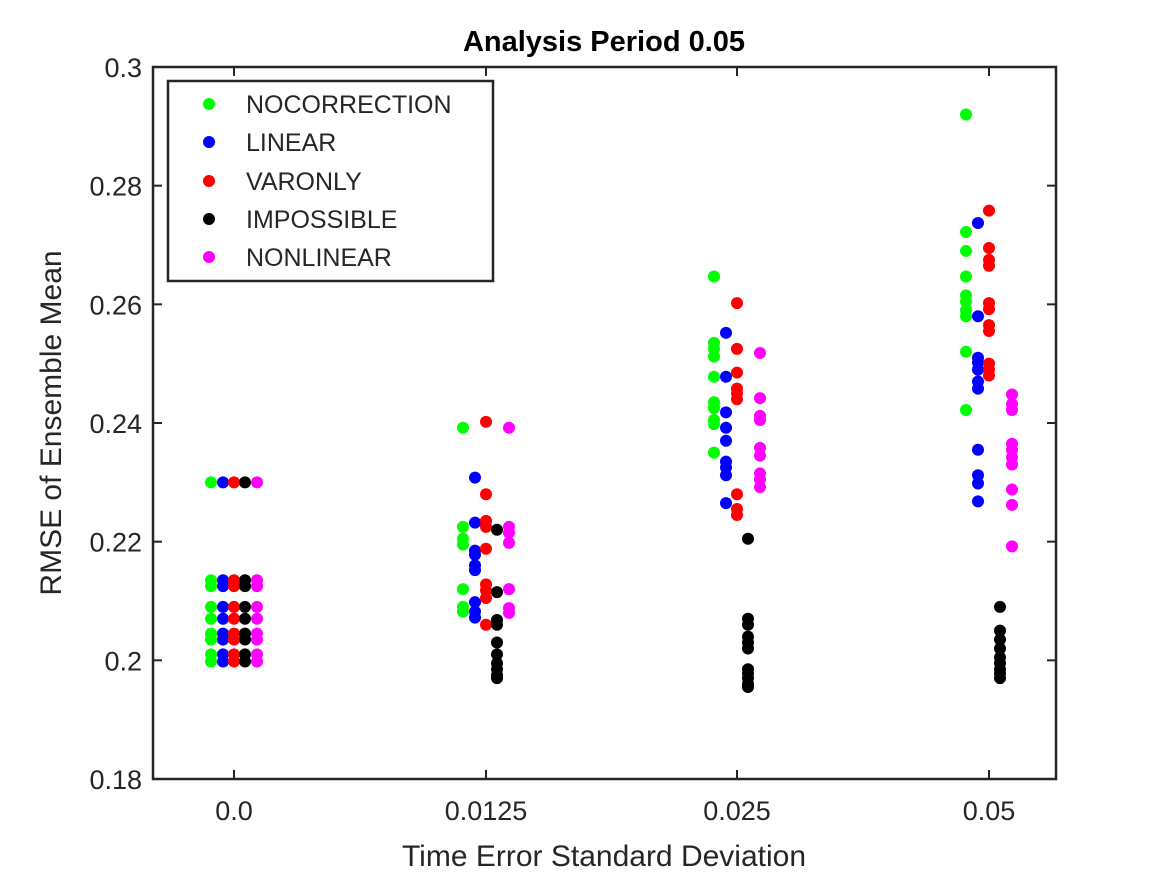 The image size is (1167, 875). Describe the element at coordinates (737, 811) in the screenshot. I see `x-tick-label: 0.025` at that location.